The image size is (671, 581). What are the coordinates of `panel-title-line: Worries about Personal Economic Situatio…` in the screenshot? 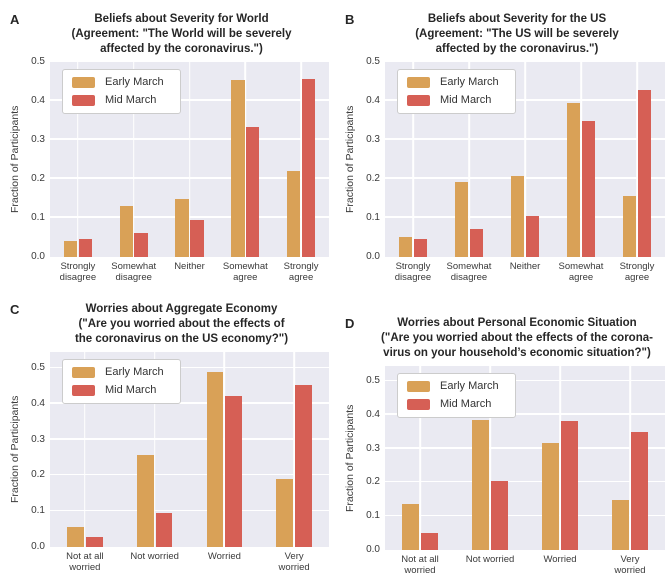 It's located at (517, 323).